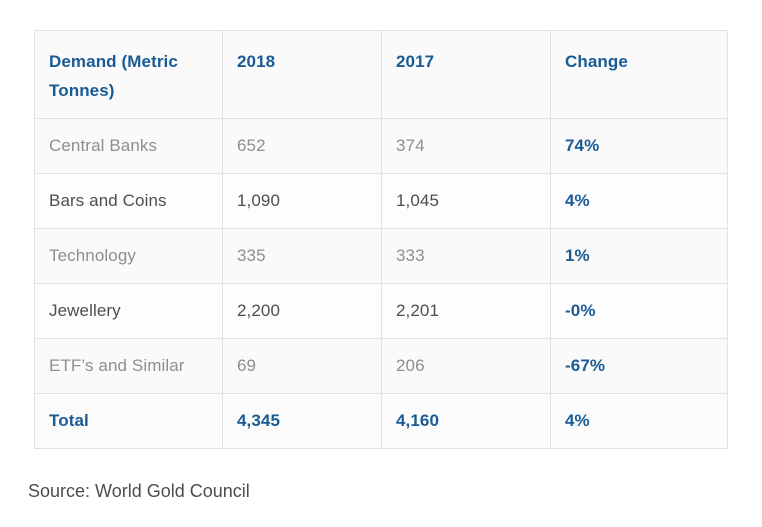 This screenshot has width=762, height=527. What do you see at coordinates (128, 256) in the screenshot?
I see `row-label: Technology` at bounding box center [128, 256].